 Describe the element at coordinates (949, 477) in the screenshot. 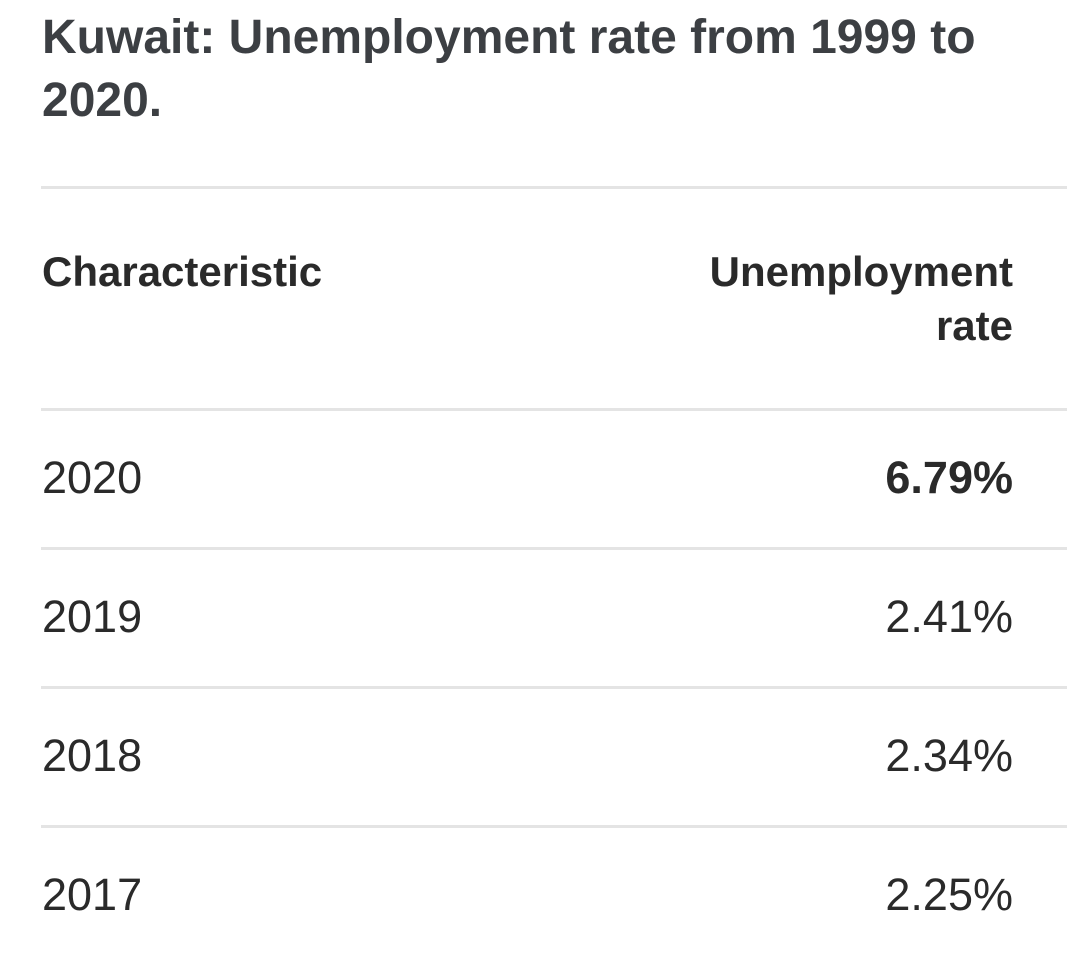

I see `rate-cell: 6.79%` at that location.